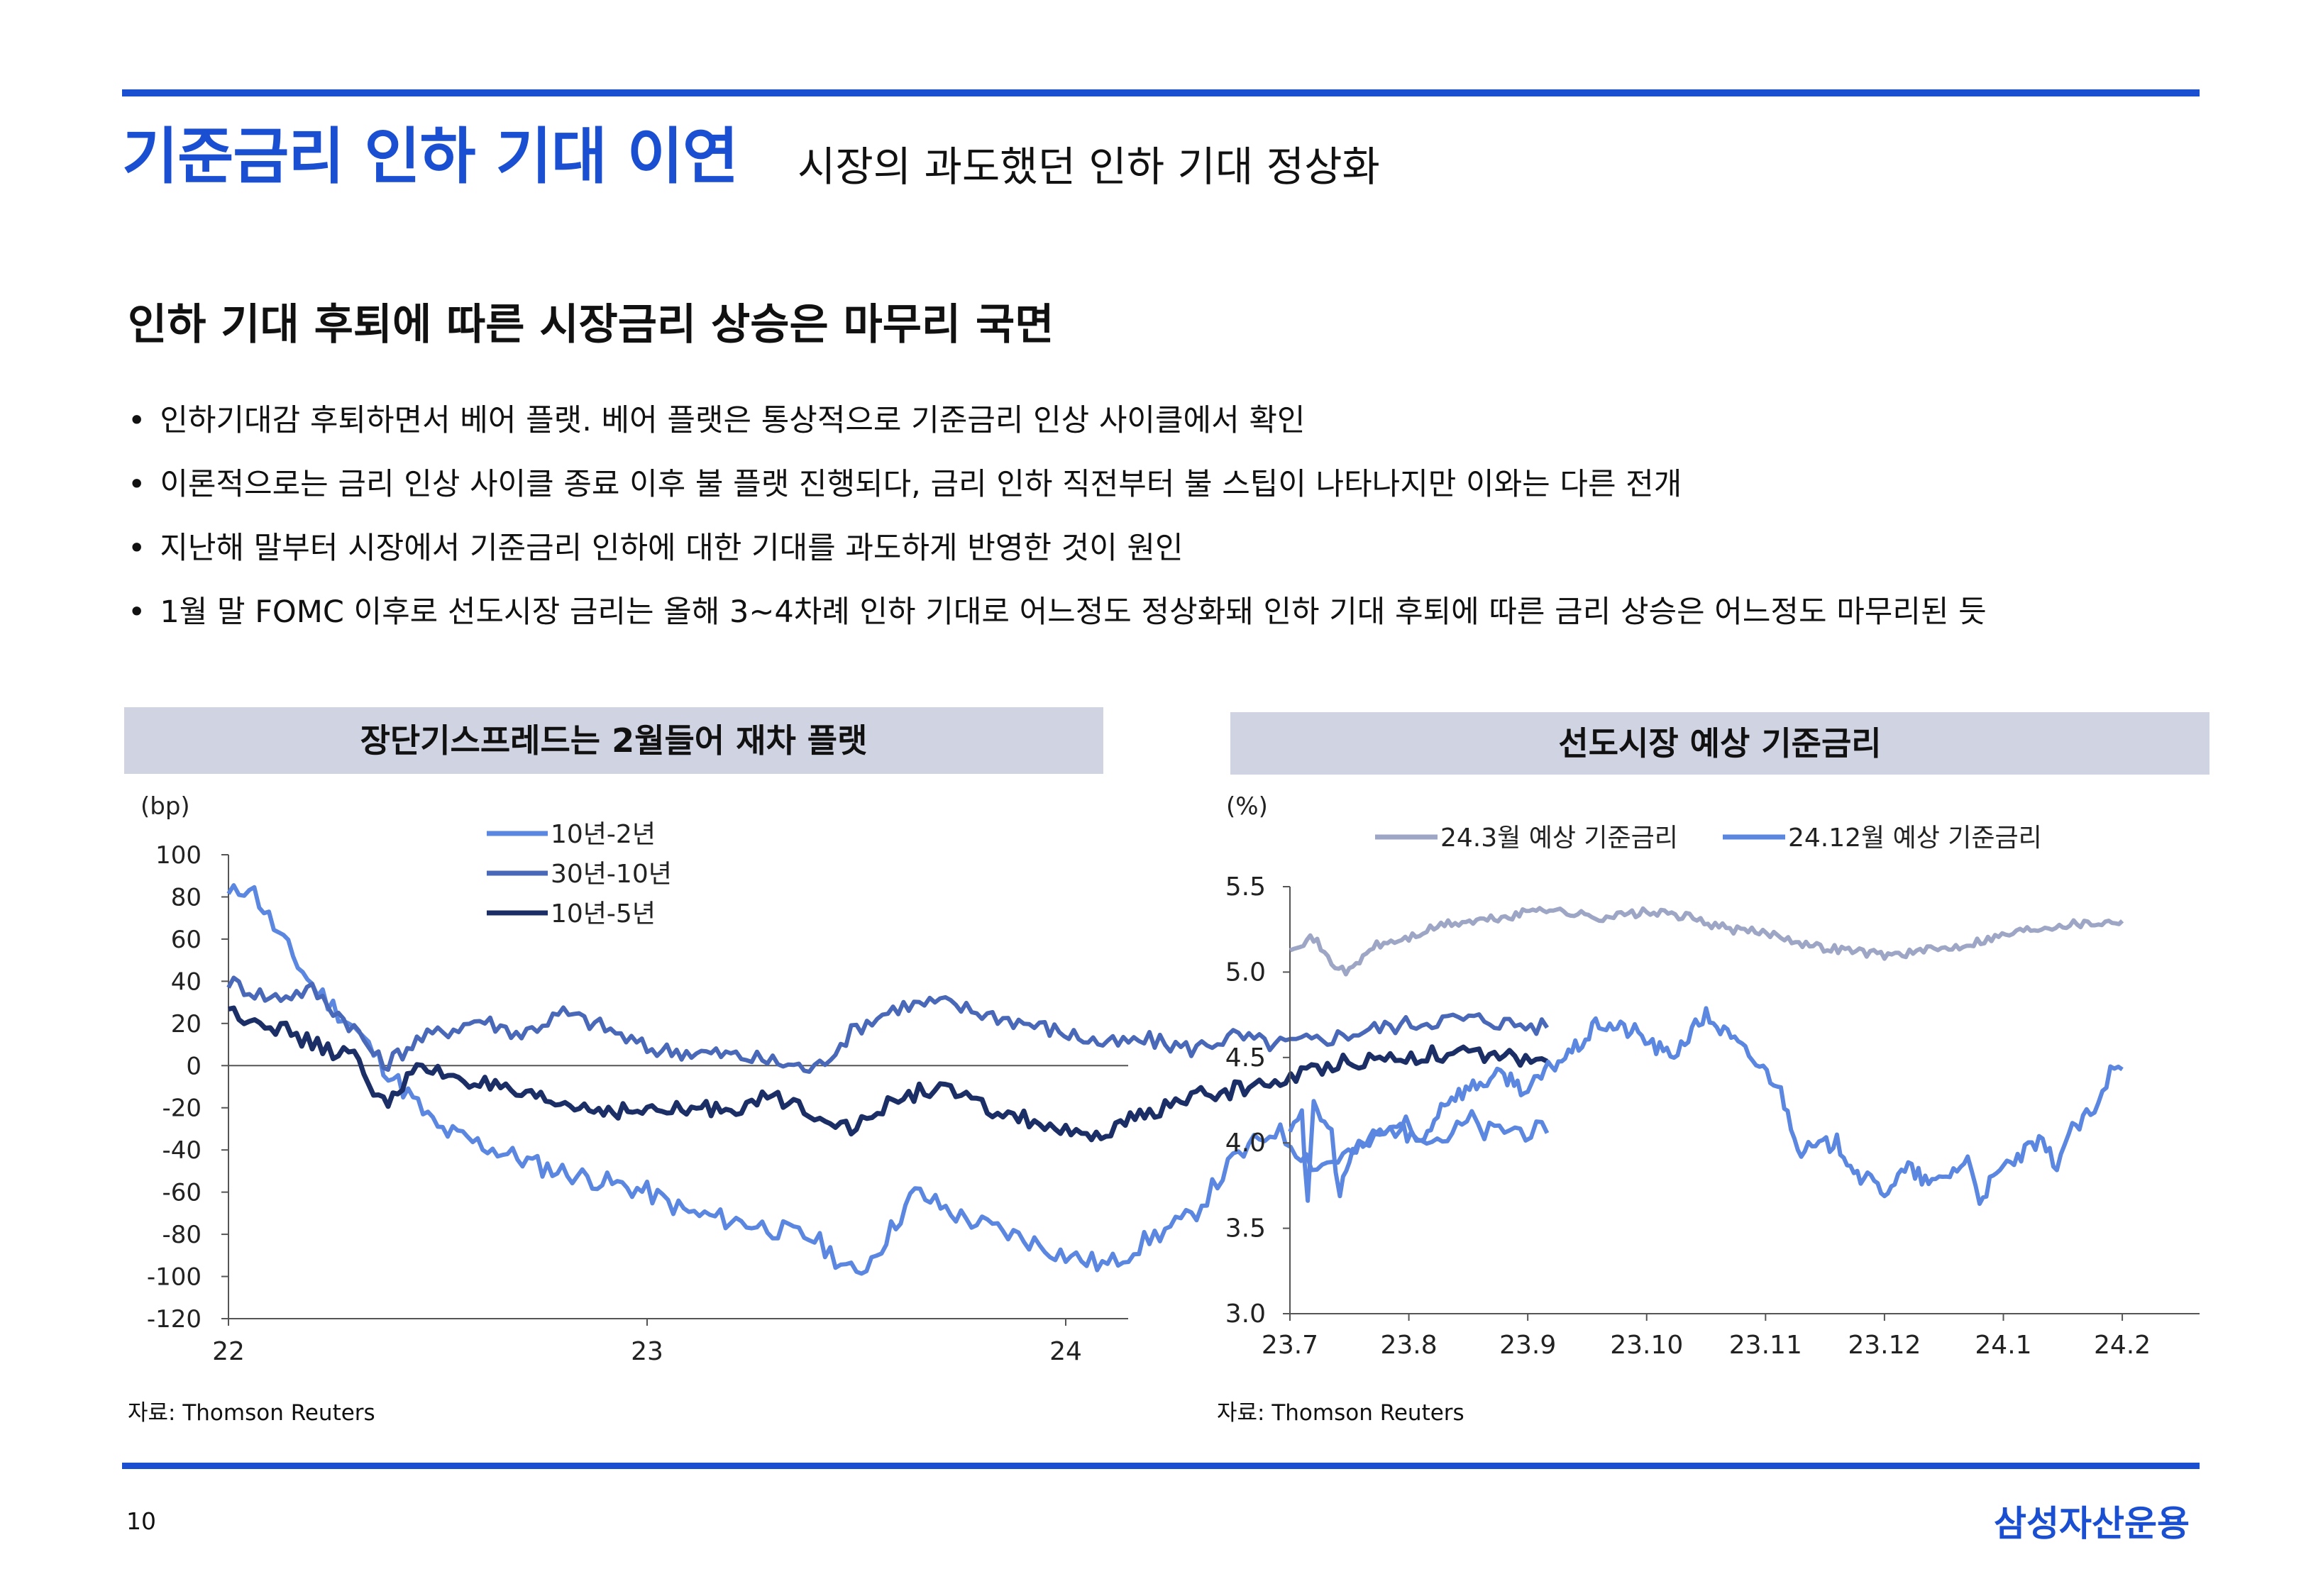 This screenshot has width=2306, height=1596. I want to click on y-tick-label: -120, so click(175, 1320).